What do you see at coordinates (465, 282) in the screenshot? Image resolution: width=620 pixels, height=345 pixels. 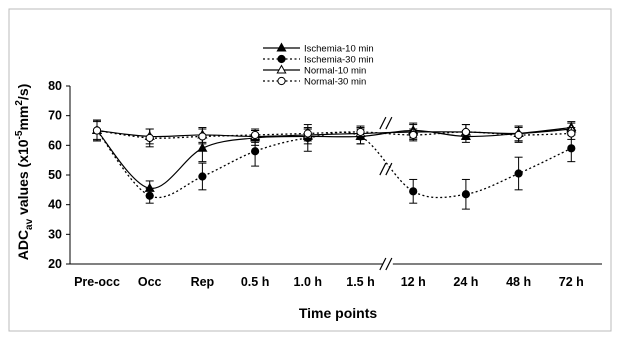 I see `x-tick-label: 24 h` at bounding box center [465, 282].